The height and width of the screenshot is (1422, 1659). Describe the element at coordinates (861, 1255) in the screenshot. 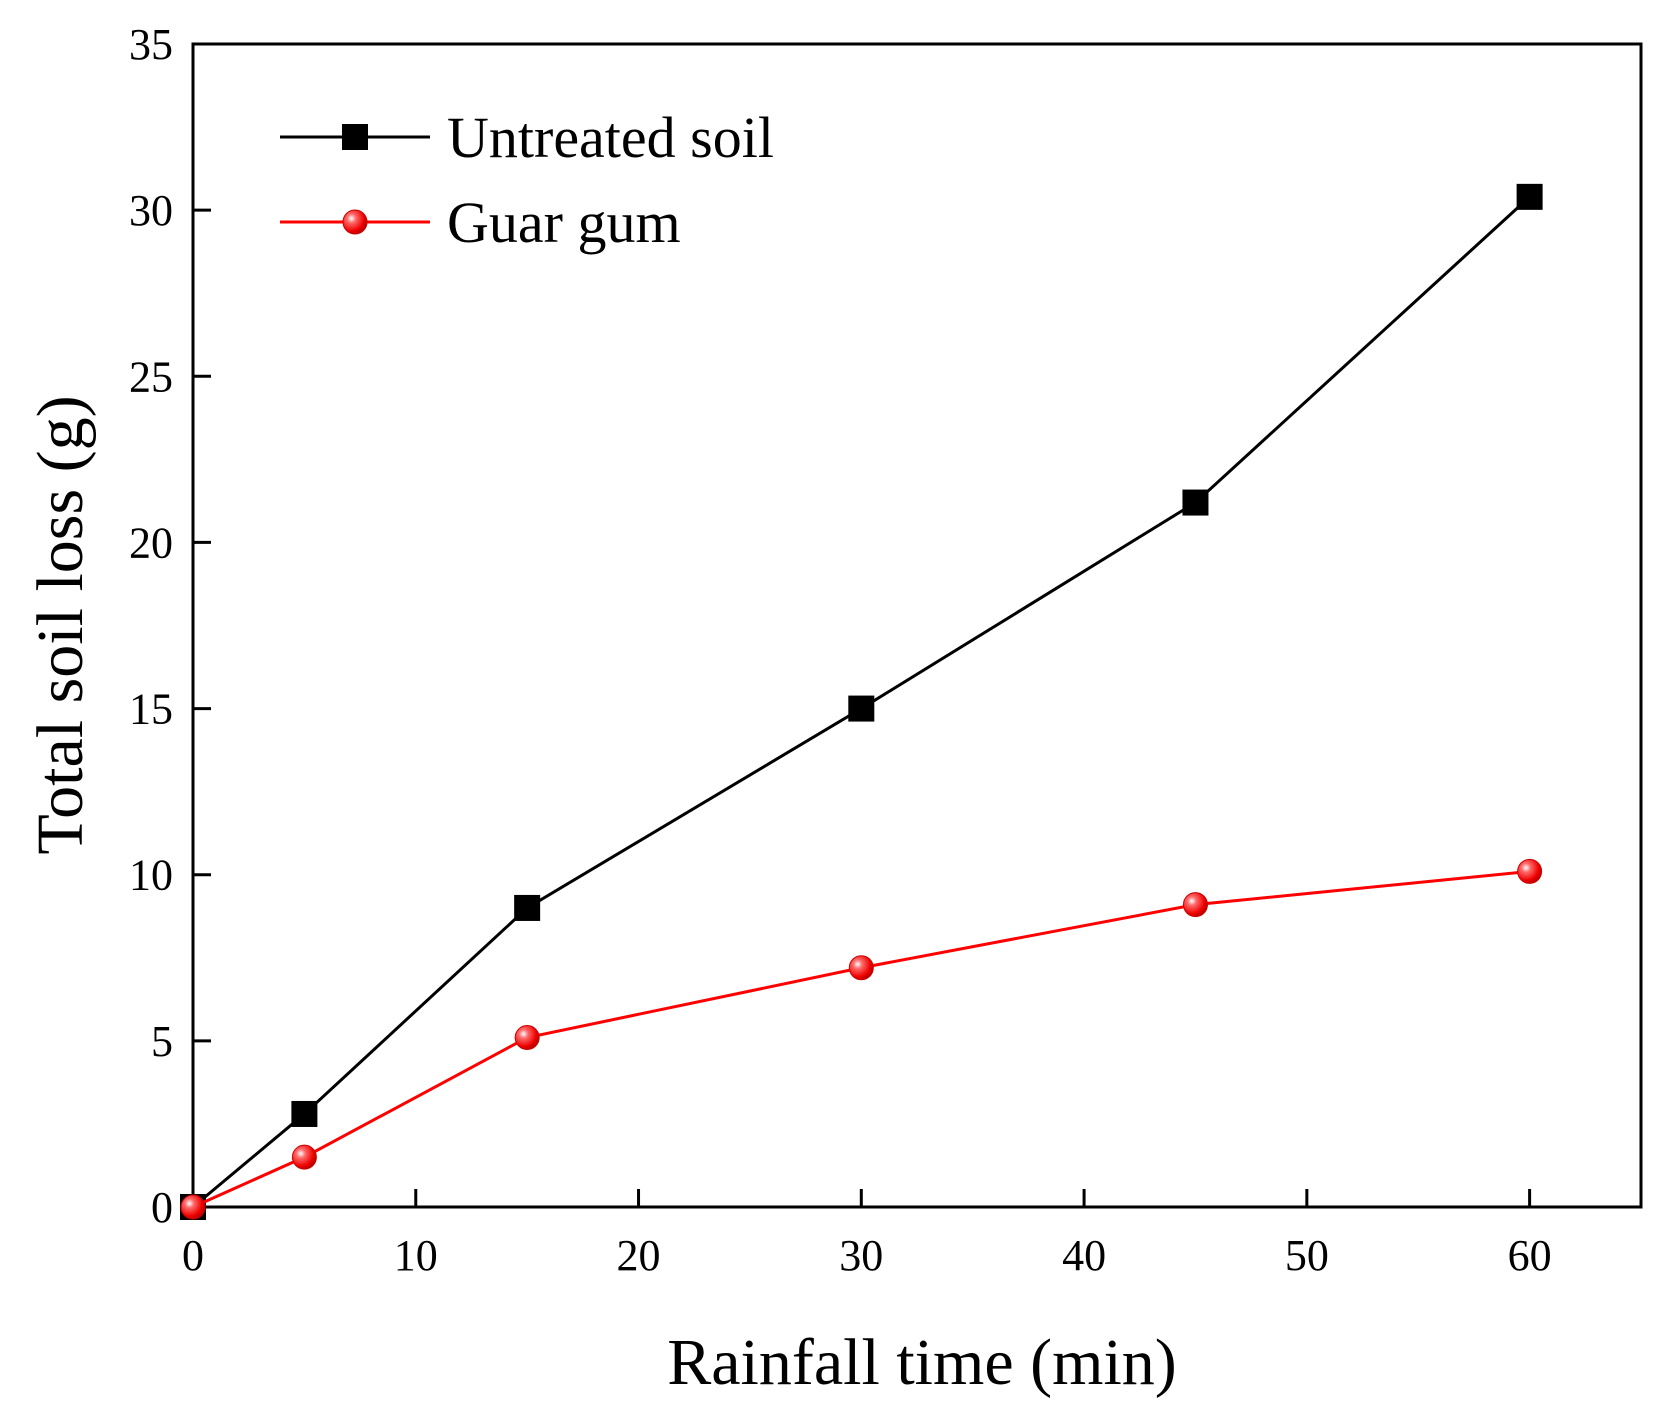

I see `x-tick-label: 30` at that location.